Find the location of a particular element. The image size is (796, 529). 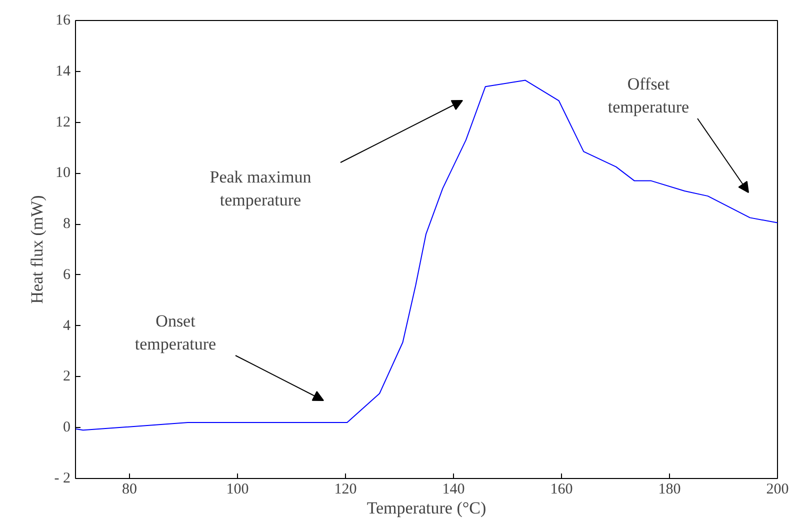

y-tick-label: 8 is located at coordinates (66, 224).